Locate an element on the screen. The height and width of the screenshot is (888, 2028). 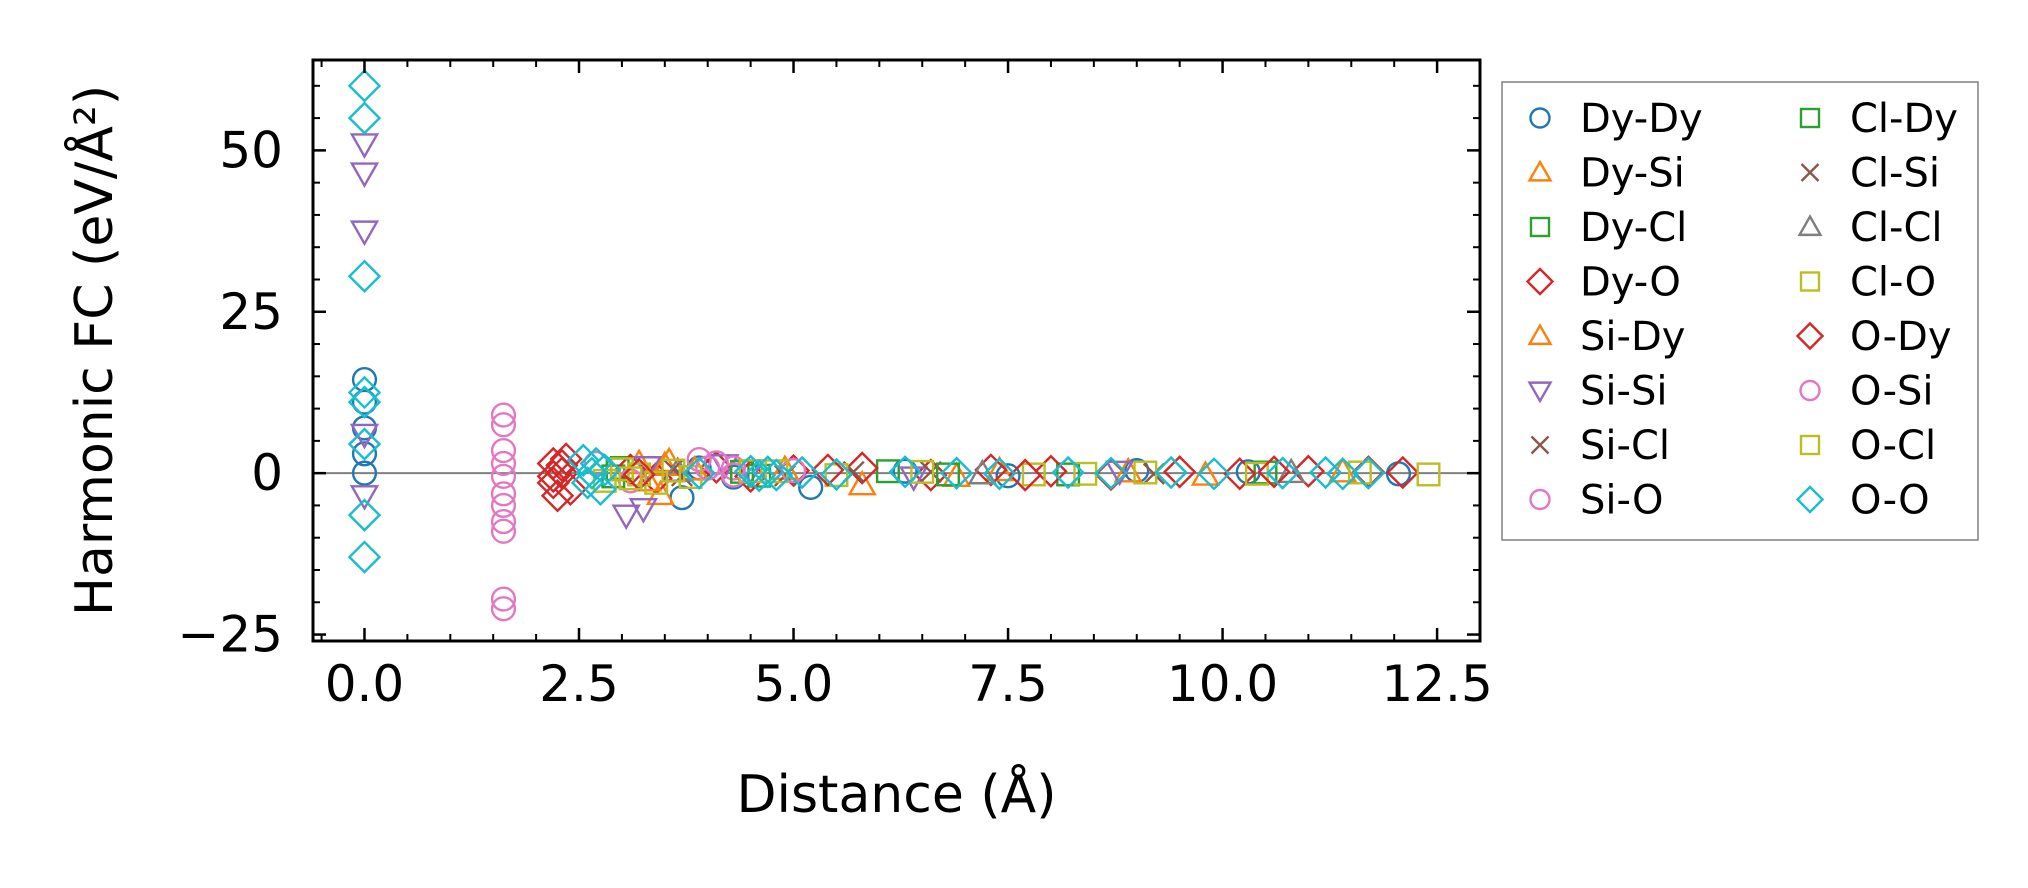
legend-label: Si-O is located at coordinates (1622, 501).